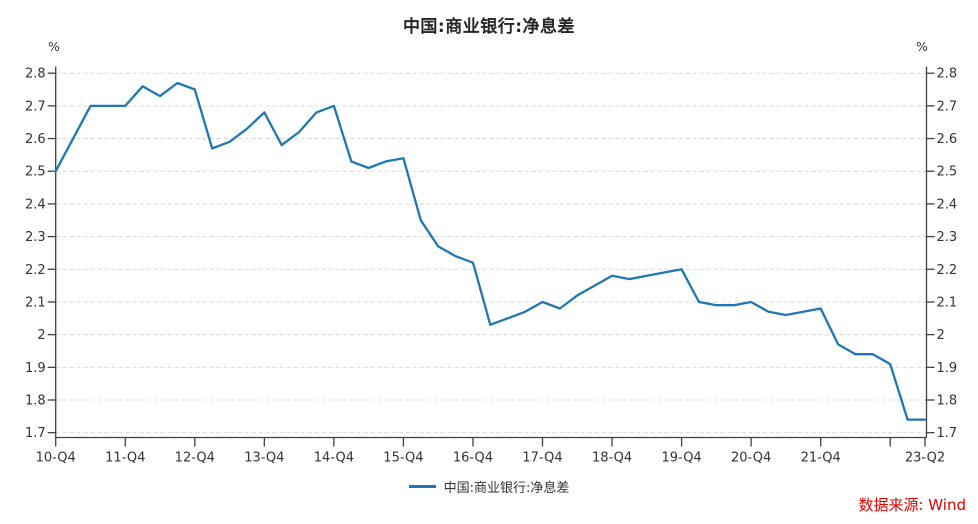  Describe the element at coordinates (35, 106) in the screenshot. I see `y-tick-label-left: 2.7` at that location.